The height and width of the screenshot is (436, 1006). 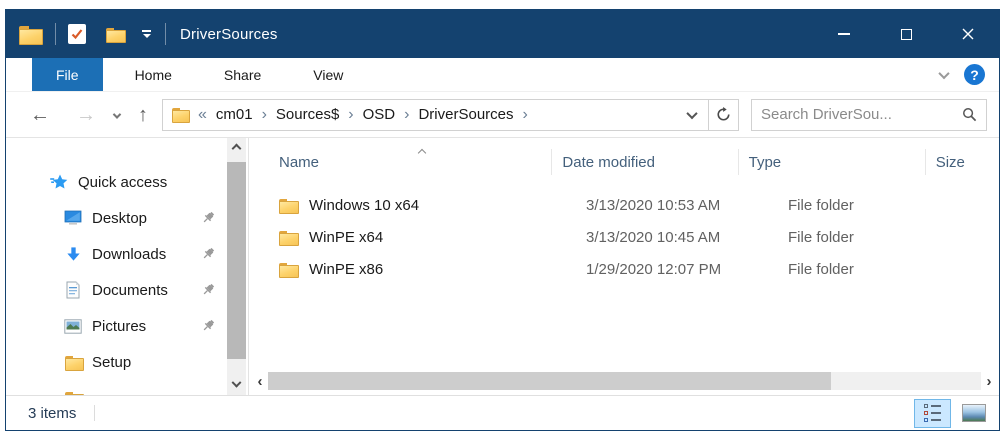 What do you see at coordinates (127, 362) in the screenshot?
I see `sidebar-item-setup: Setup` at bounding box center [127, 362].